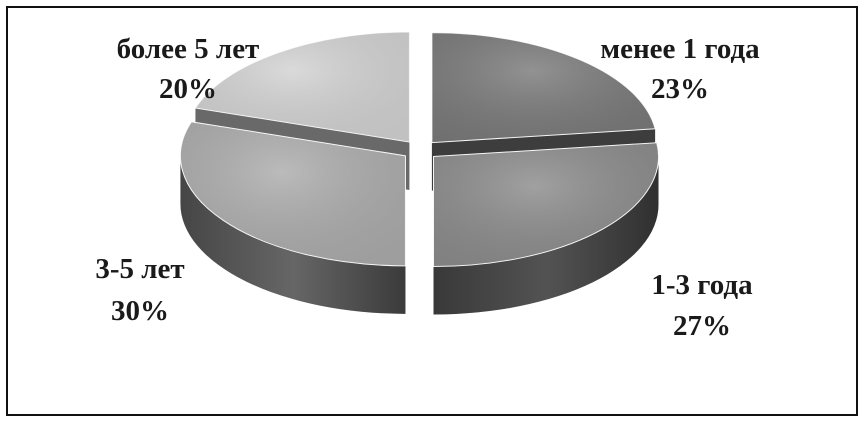 The image size is (865, 422). What do you see at coordinates (702, 326) in the screenshot?
I see `slice-label-value-1: 27%` at bounding box center [702, 326].